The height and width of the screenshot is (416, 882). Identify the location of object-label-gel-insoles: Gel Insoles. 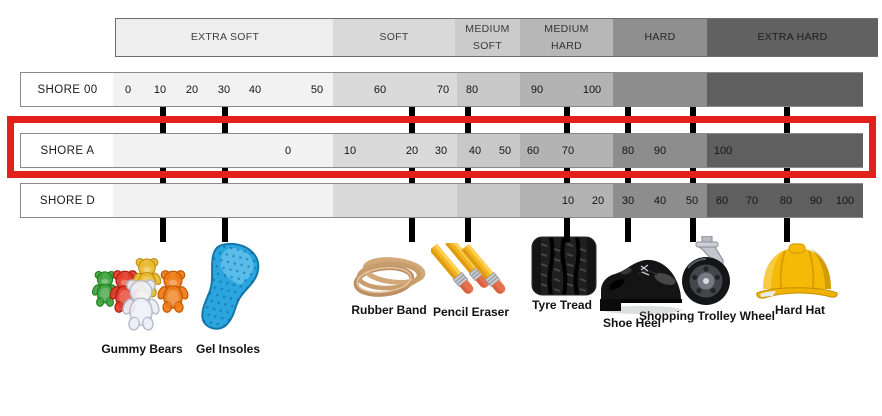
(228, 349).